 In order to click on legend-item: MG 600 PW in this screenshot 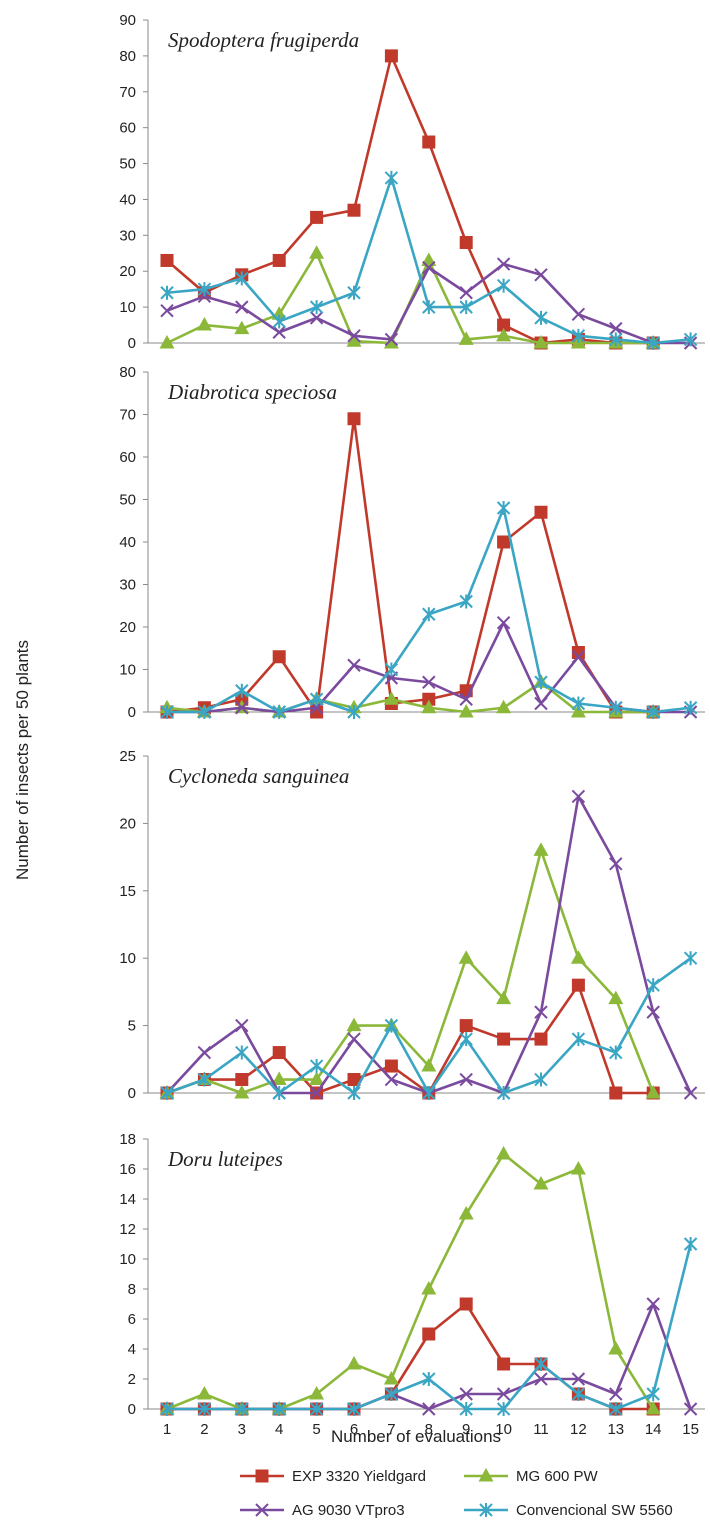, I will do `click(531, 1476)`.